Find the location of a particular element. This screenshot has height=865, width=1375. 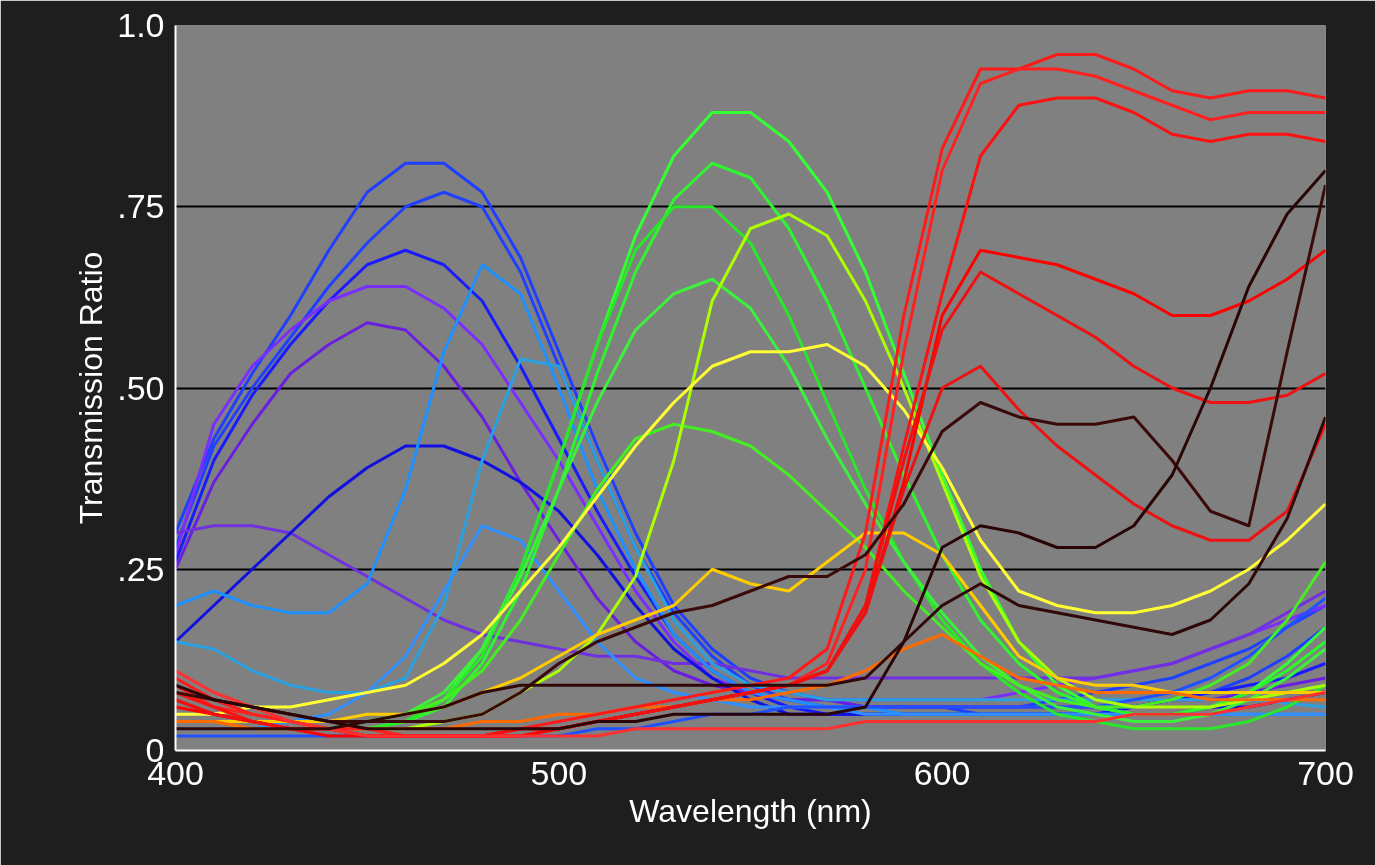

x-tick-label: 600 is located at coordinates (942, 772).